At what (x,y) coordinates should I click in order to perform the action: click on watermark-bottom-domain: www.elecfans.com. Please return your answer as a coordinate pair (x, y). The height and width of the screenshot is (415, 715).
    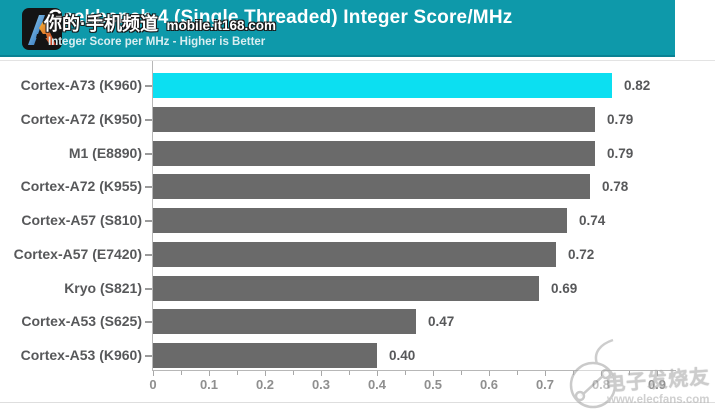
    Looking at the image, I should click on (658, 400).